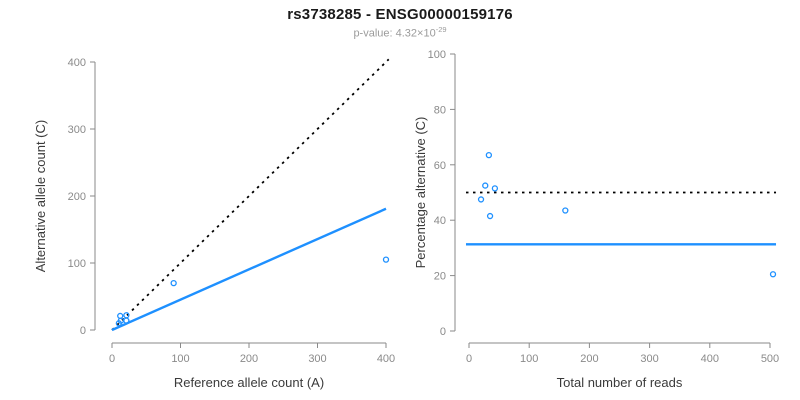 This screenshot has height=400, width=800. What do you see at coordinates (441, 29) in the screenshot?
I see `pvalue-exponent: -29` at bounding box center [441, 29].